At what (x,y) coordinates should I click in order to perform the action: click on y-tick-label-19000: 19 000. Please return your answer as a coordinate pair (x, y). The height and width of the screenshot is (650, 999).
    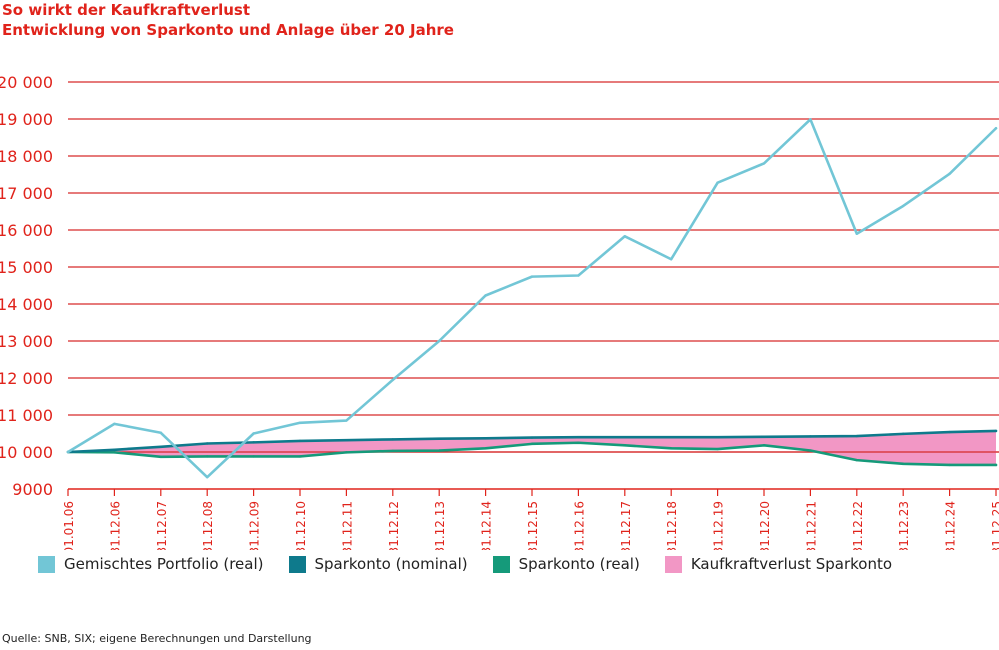
    Looking at the image, I should click on (26, 119).